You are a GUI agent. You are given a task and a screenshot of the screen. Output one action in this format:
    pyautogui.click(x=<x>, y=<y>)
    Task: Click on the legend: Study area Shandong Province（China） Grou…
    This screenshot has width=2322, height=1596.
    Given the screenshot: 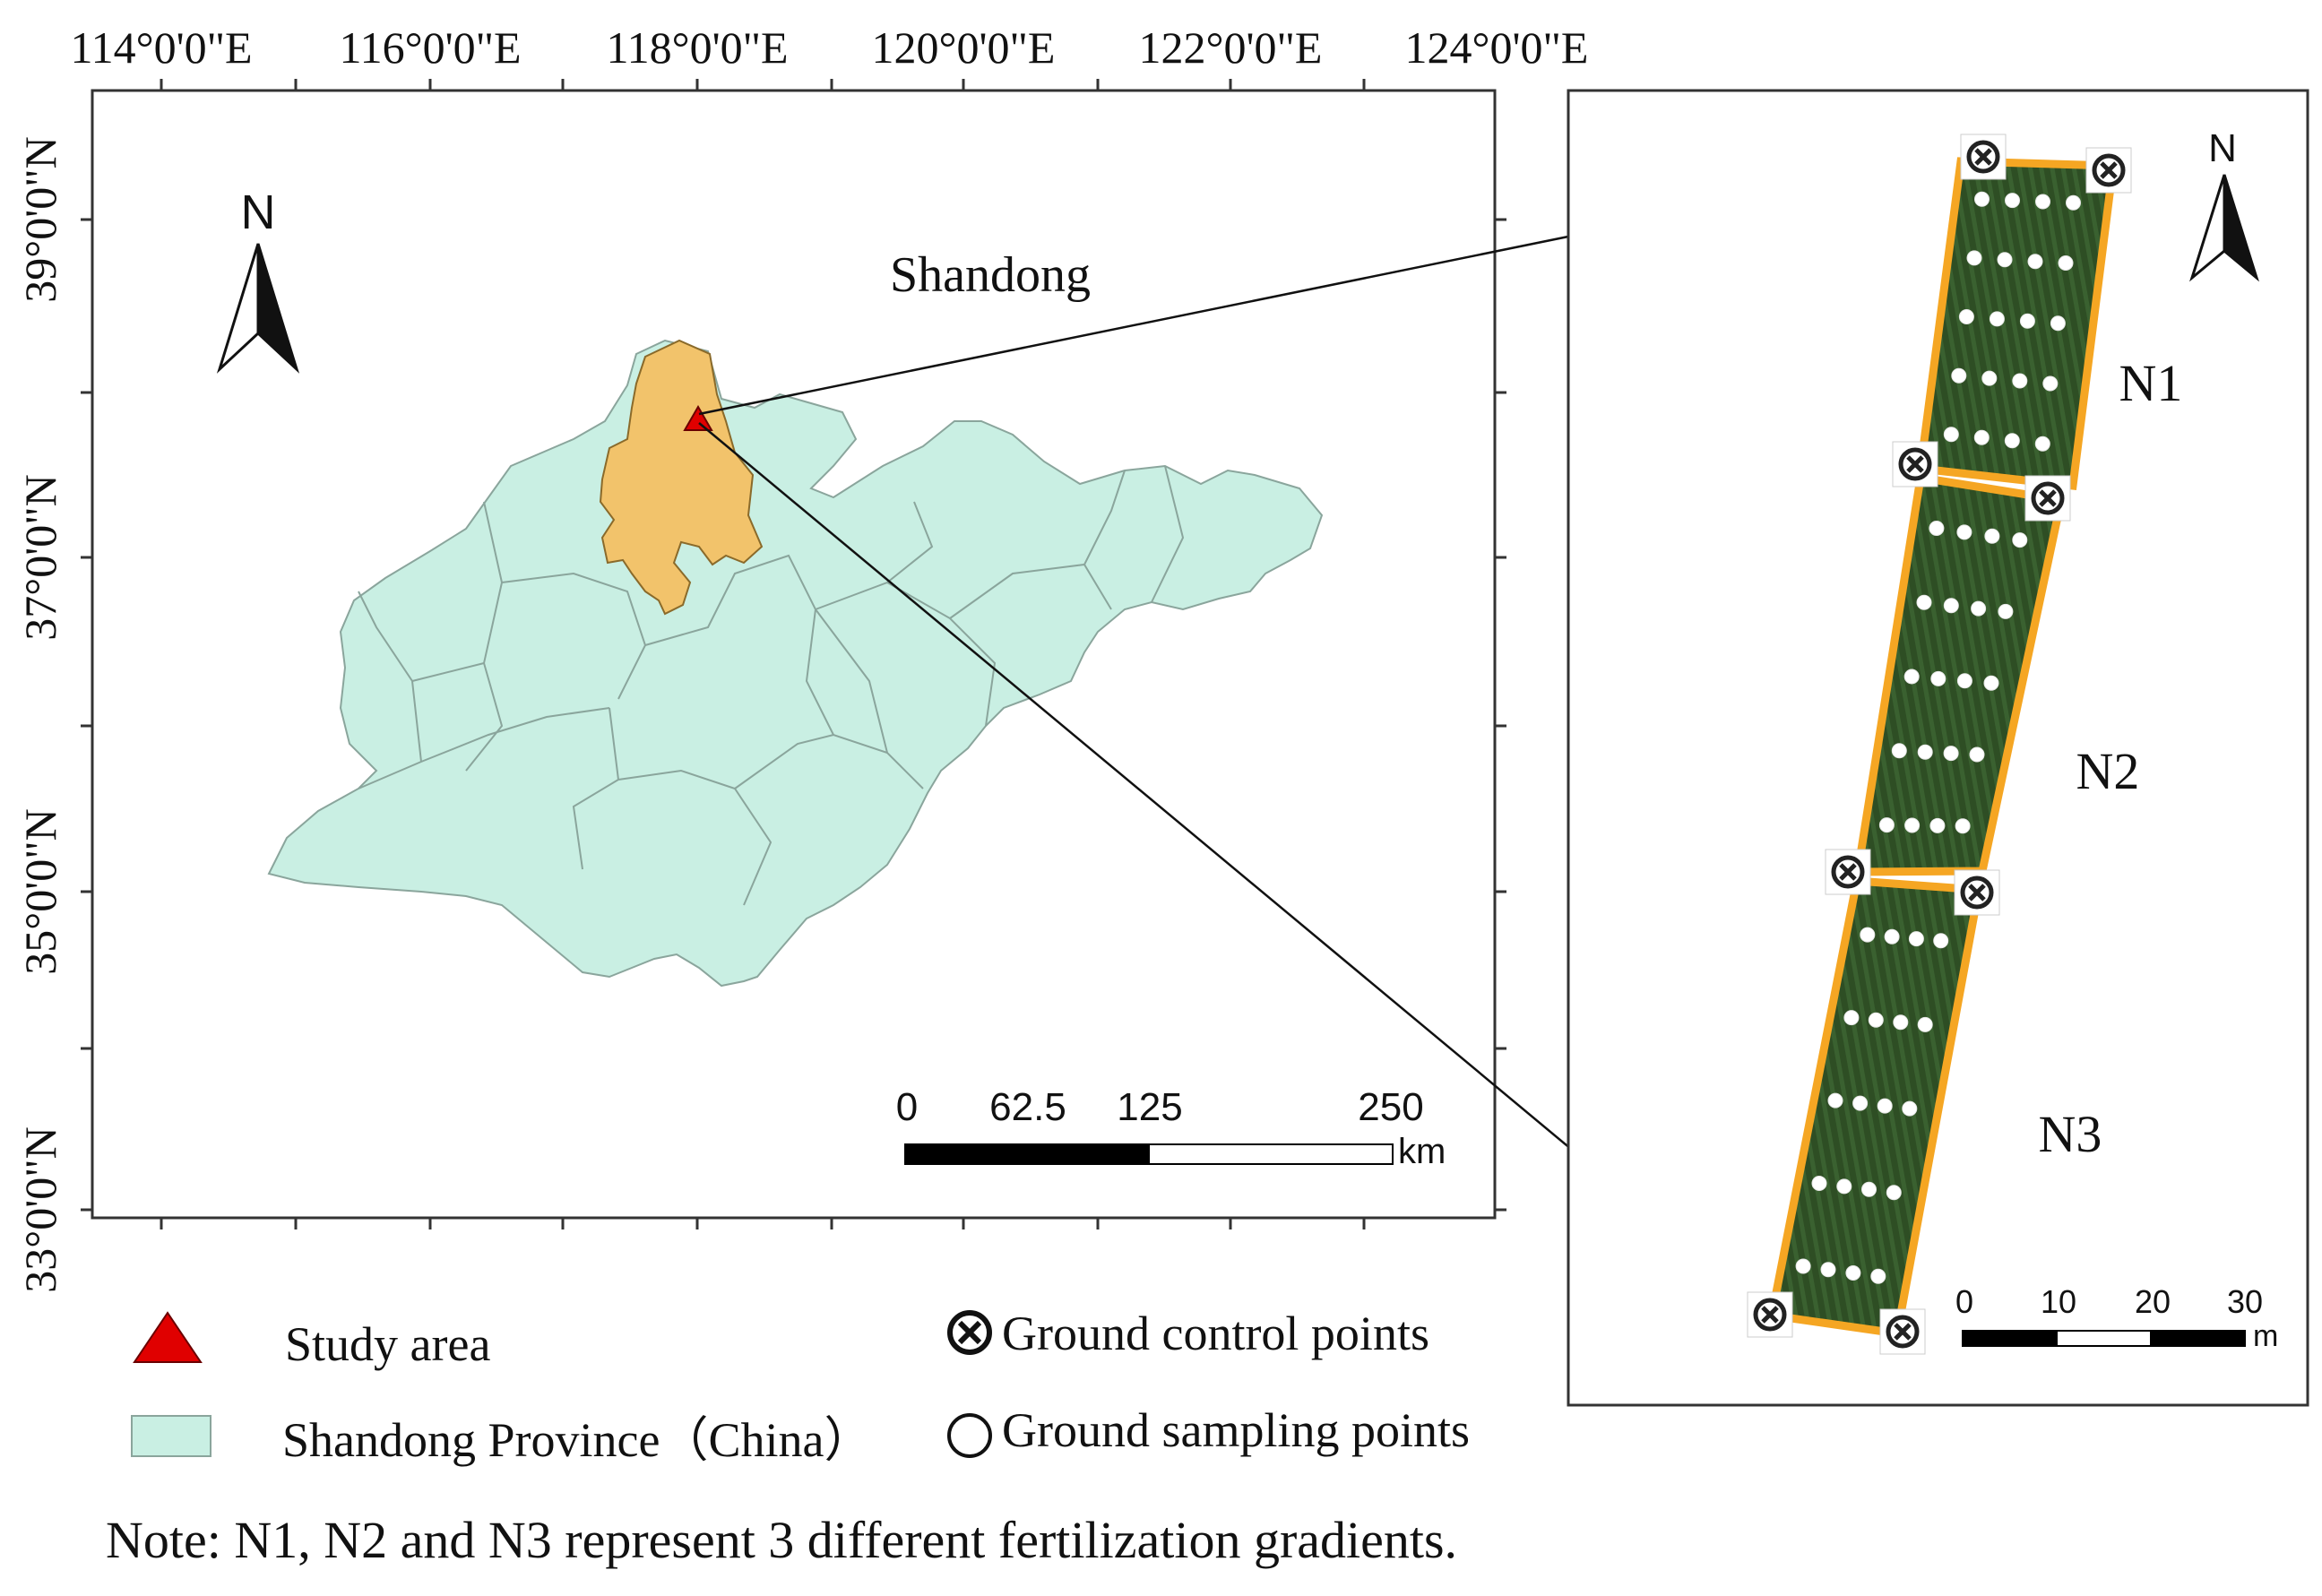 What is the action you would take?
    pyautogui.click(x=800, y=1387)
    